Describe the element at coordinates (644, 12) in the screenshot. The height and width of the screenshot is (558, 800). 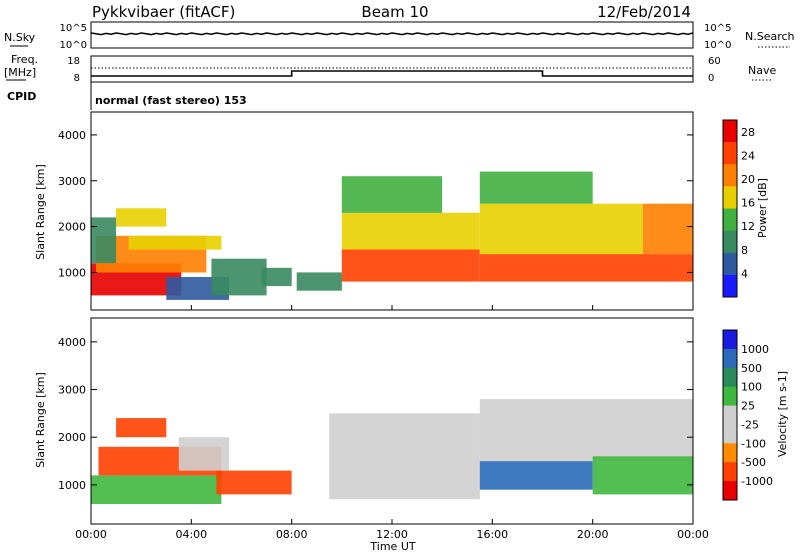
I see `date-title: 12/Feb/2014` at that location.